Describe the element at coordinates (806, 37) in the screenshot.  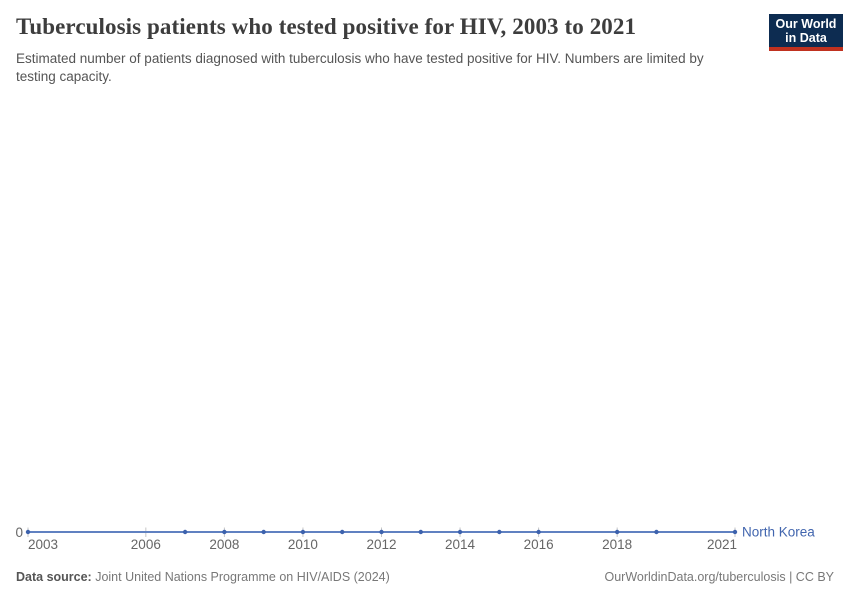
I see `logo-text-line2: in Data` at that location.